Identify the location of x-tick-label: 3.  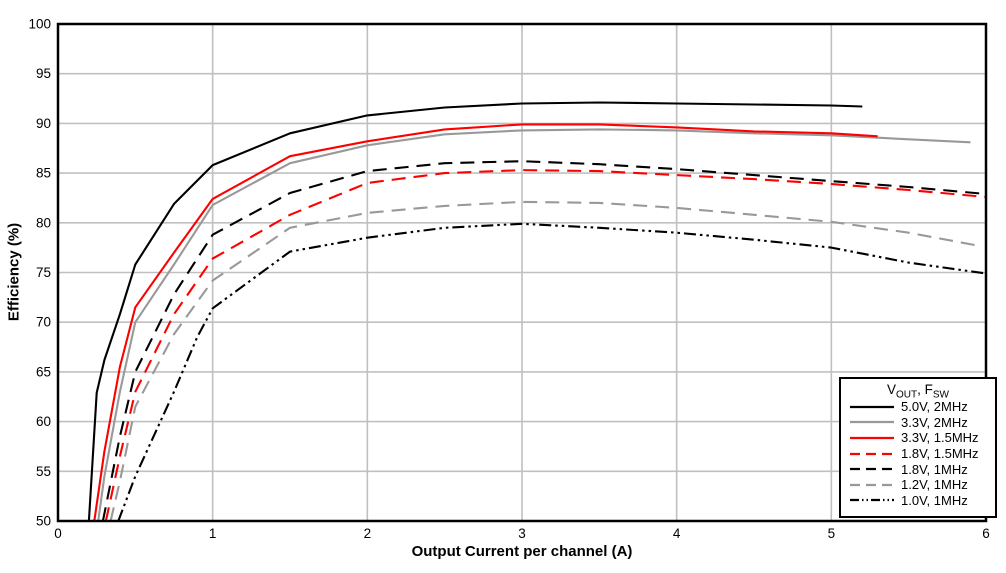
(522, 533).